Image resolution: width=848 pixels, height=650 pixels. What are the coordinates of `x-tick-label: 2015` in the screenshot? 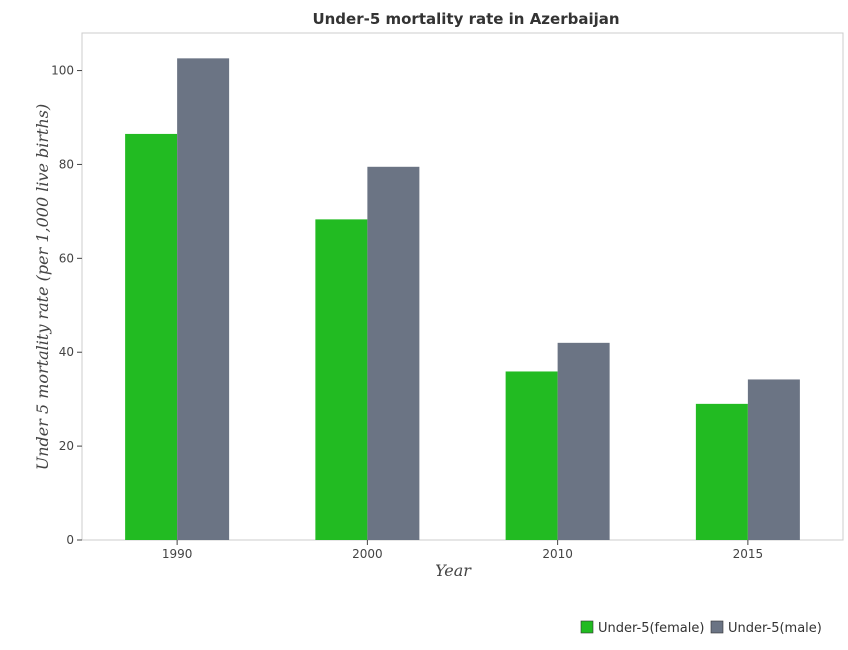 It's located at (748, 554).